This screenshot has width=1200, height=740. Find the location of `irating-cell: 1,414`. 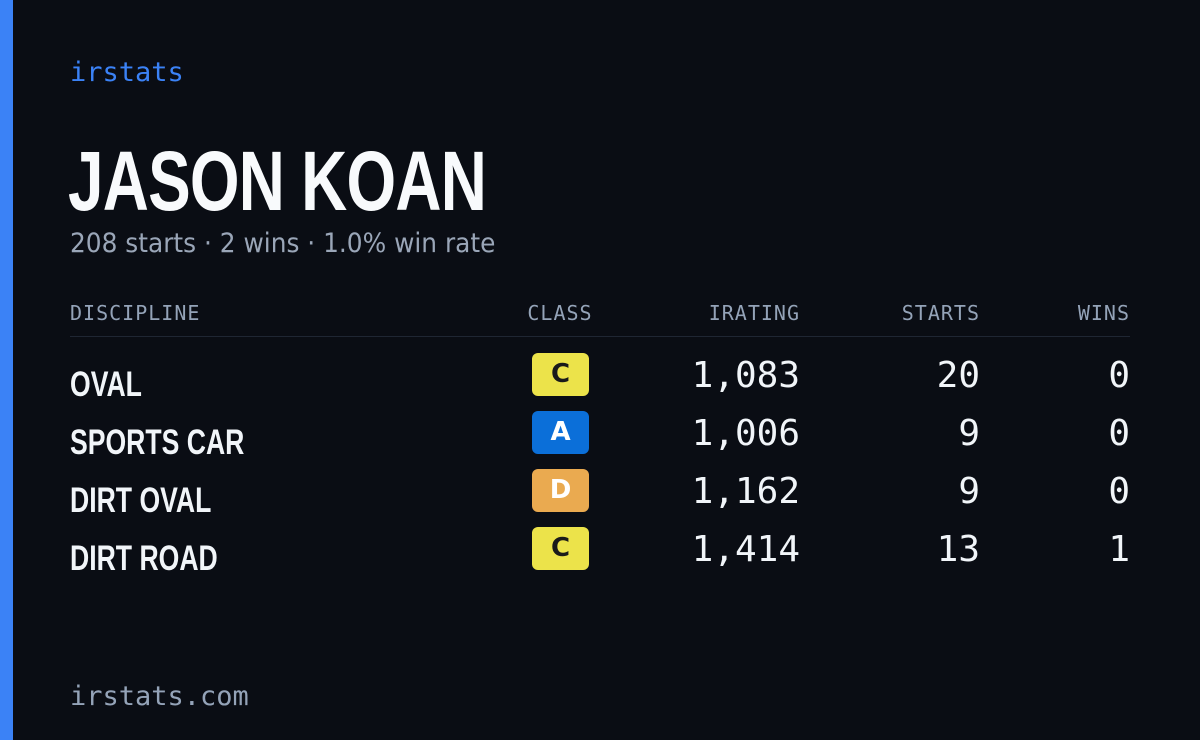

irating-cell: 1,414 is located at coordinates (745, 549).